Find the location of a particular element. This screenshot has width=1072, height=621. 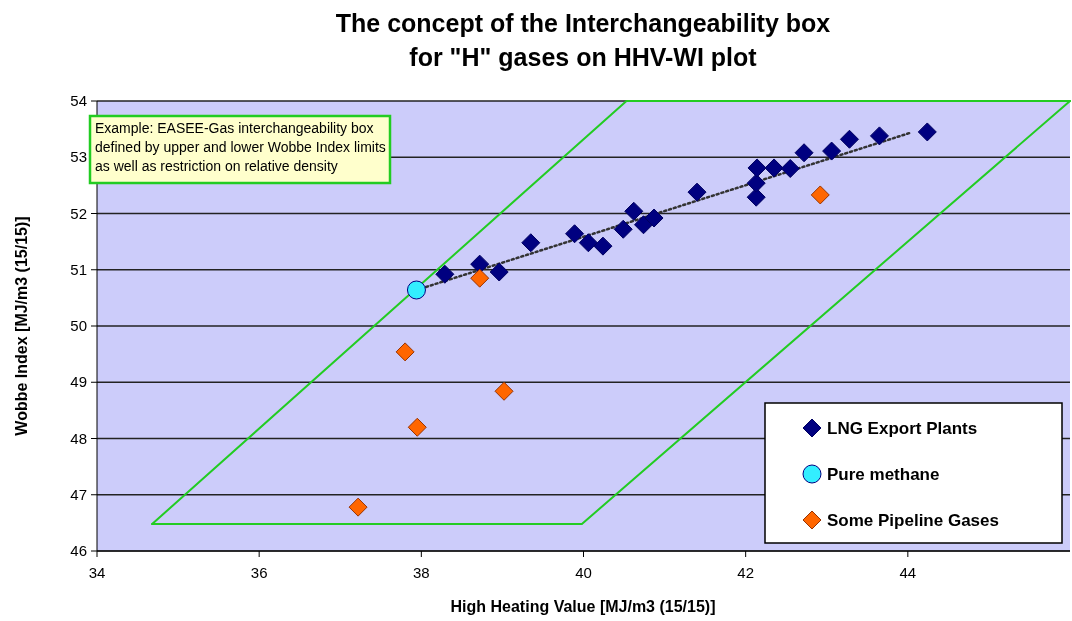

x-tick-label: 36 is located at coordinates (259, 572).